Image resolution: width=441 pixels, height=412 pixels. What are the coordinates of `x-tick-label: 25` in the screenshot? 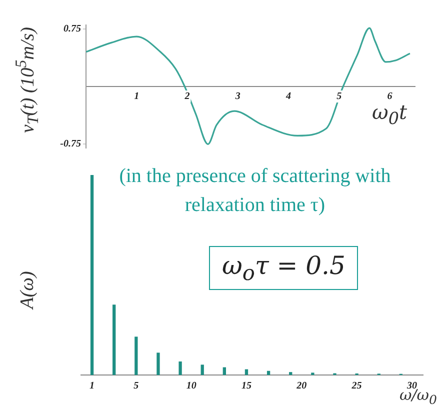 It's located at (356, 386).